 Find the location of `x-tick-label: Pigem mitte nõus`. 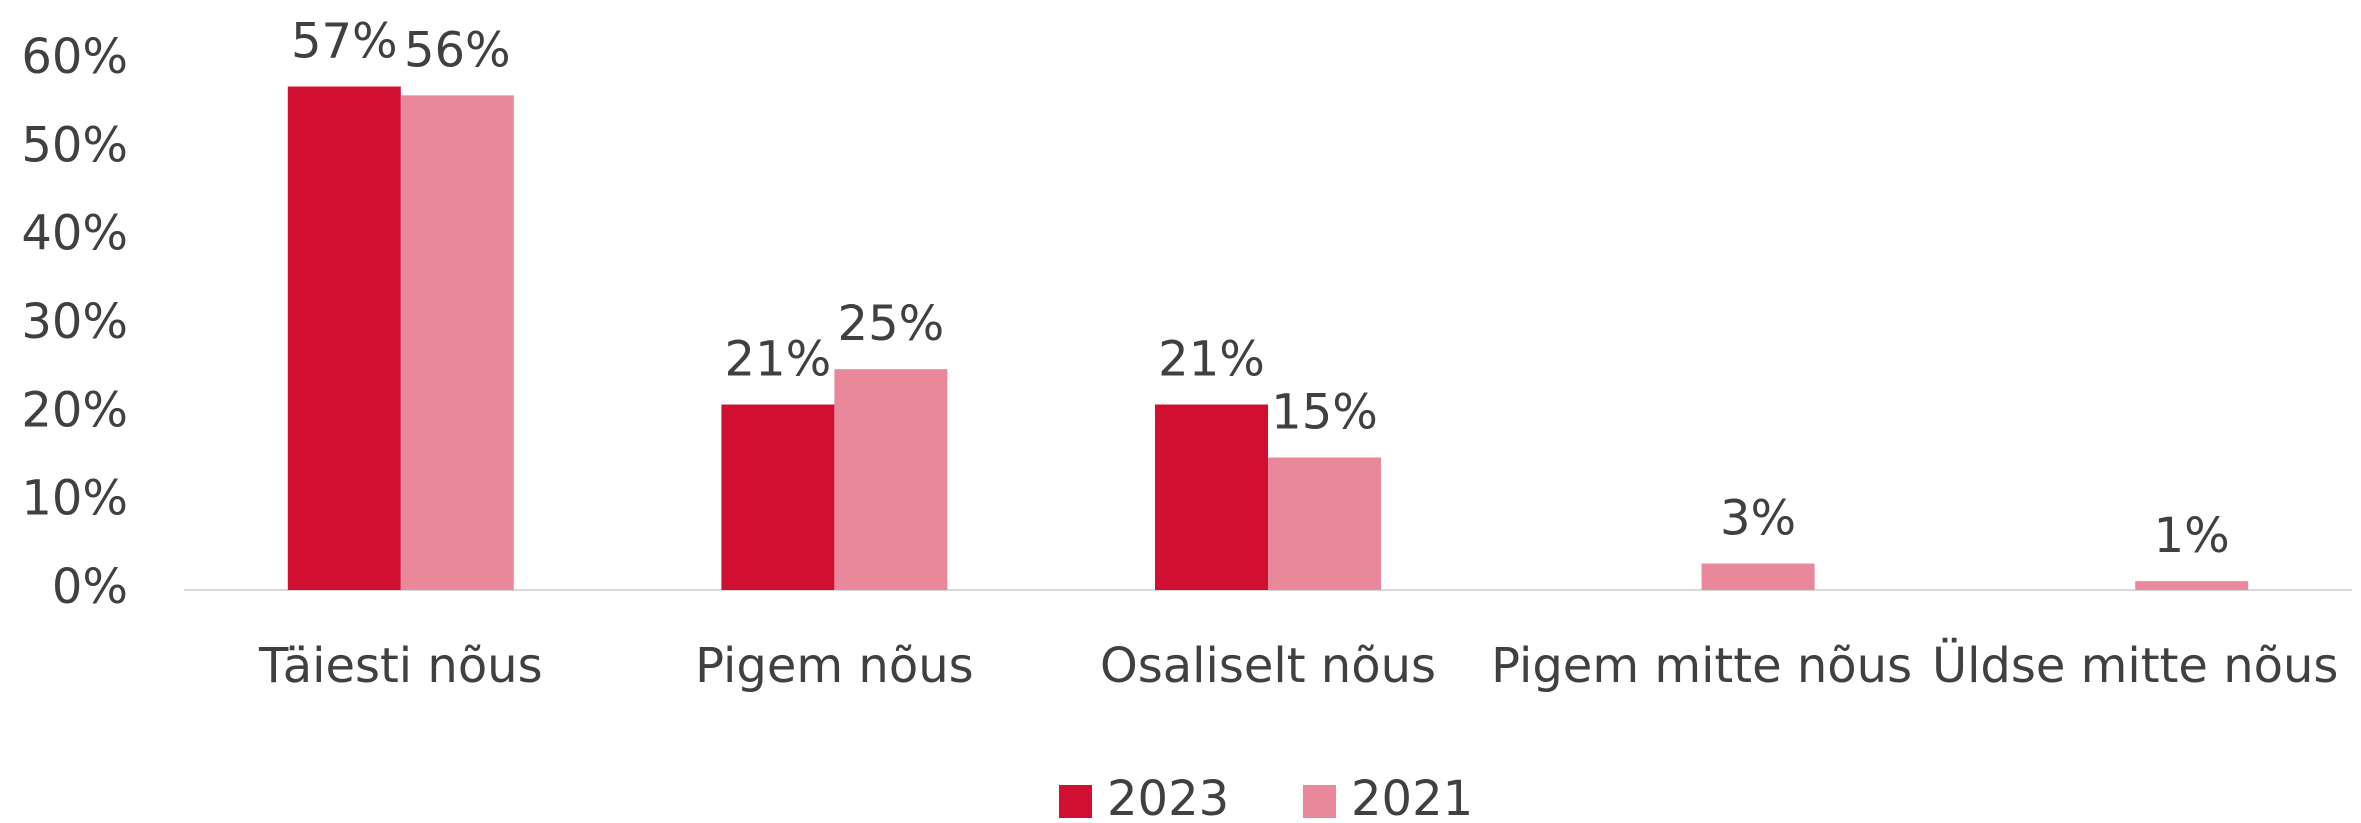

x-tick-label: Pigem mitte nõus is located at coordinates (1702, 666).